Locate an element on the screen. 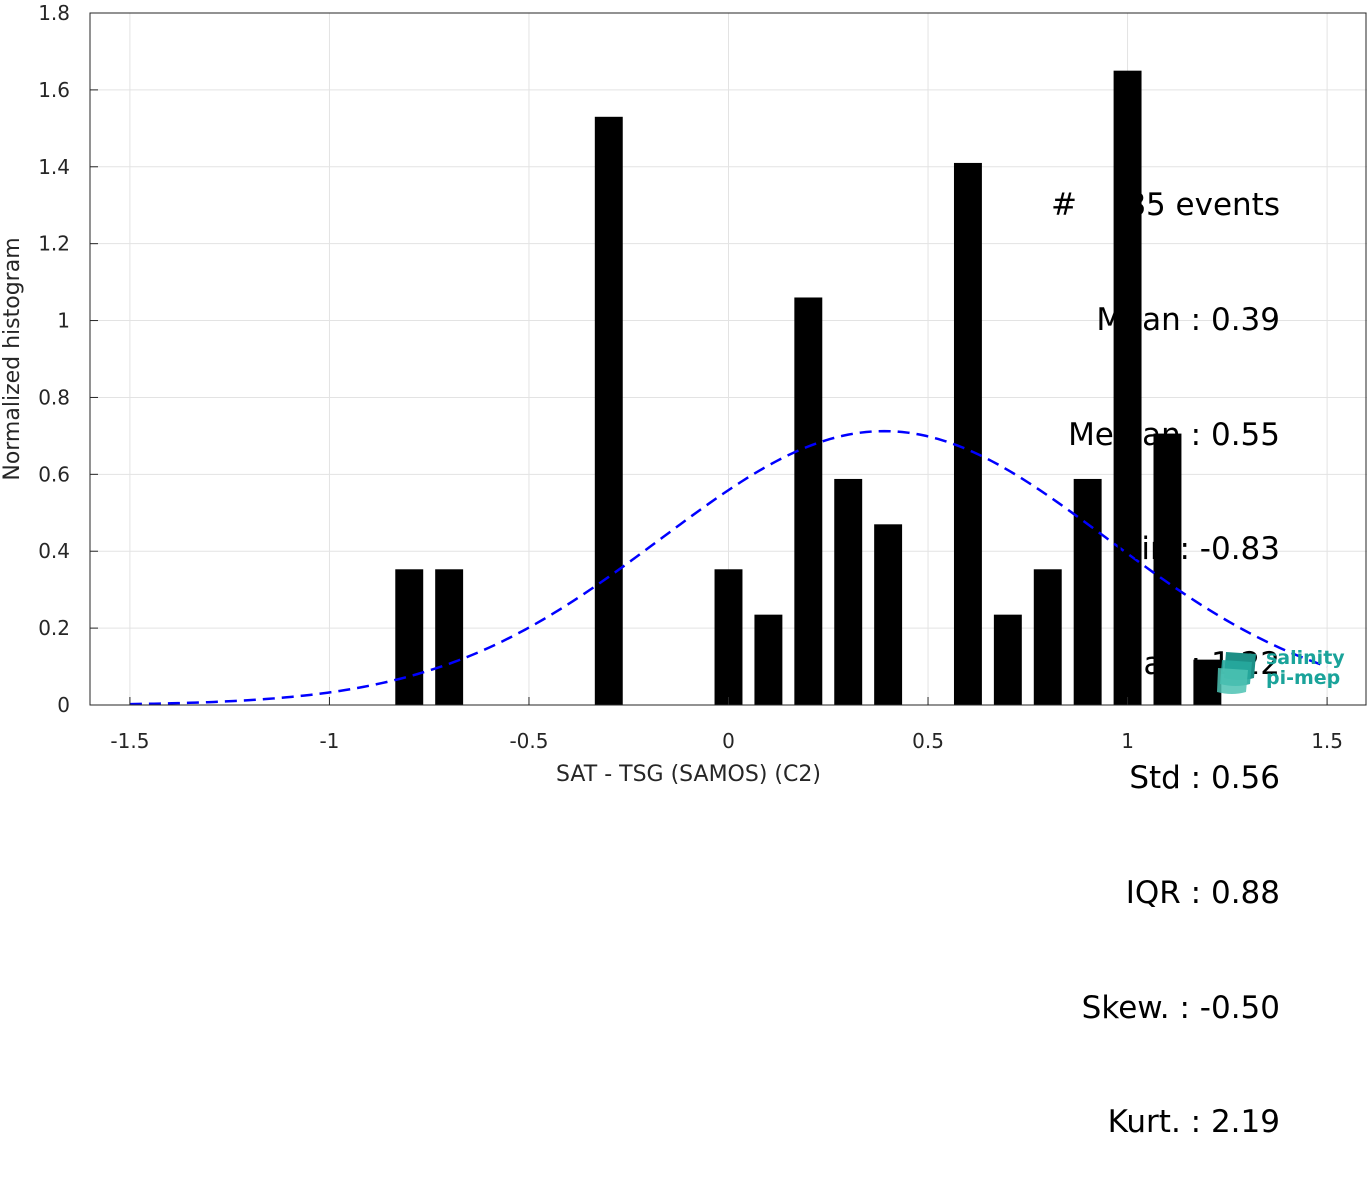 This screenshot has height=1180, width=1367. x-axis-label: SAT - TSG (SAMOS) (C2) is located at coordinates (688, 773).